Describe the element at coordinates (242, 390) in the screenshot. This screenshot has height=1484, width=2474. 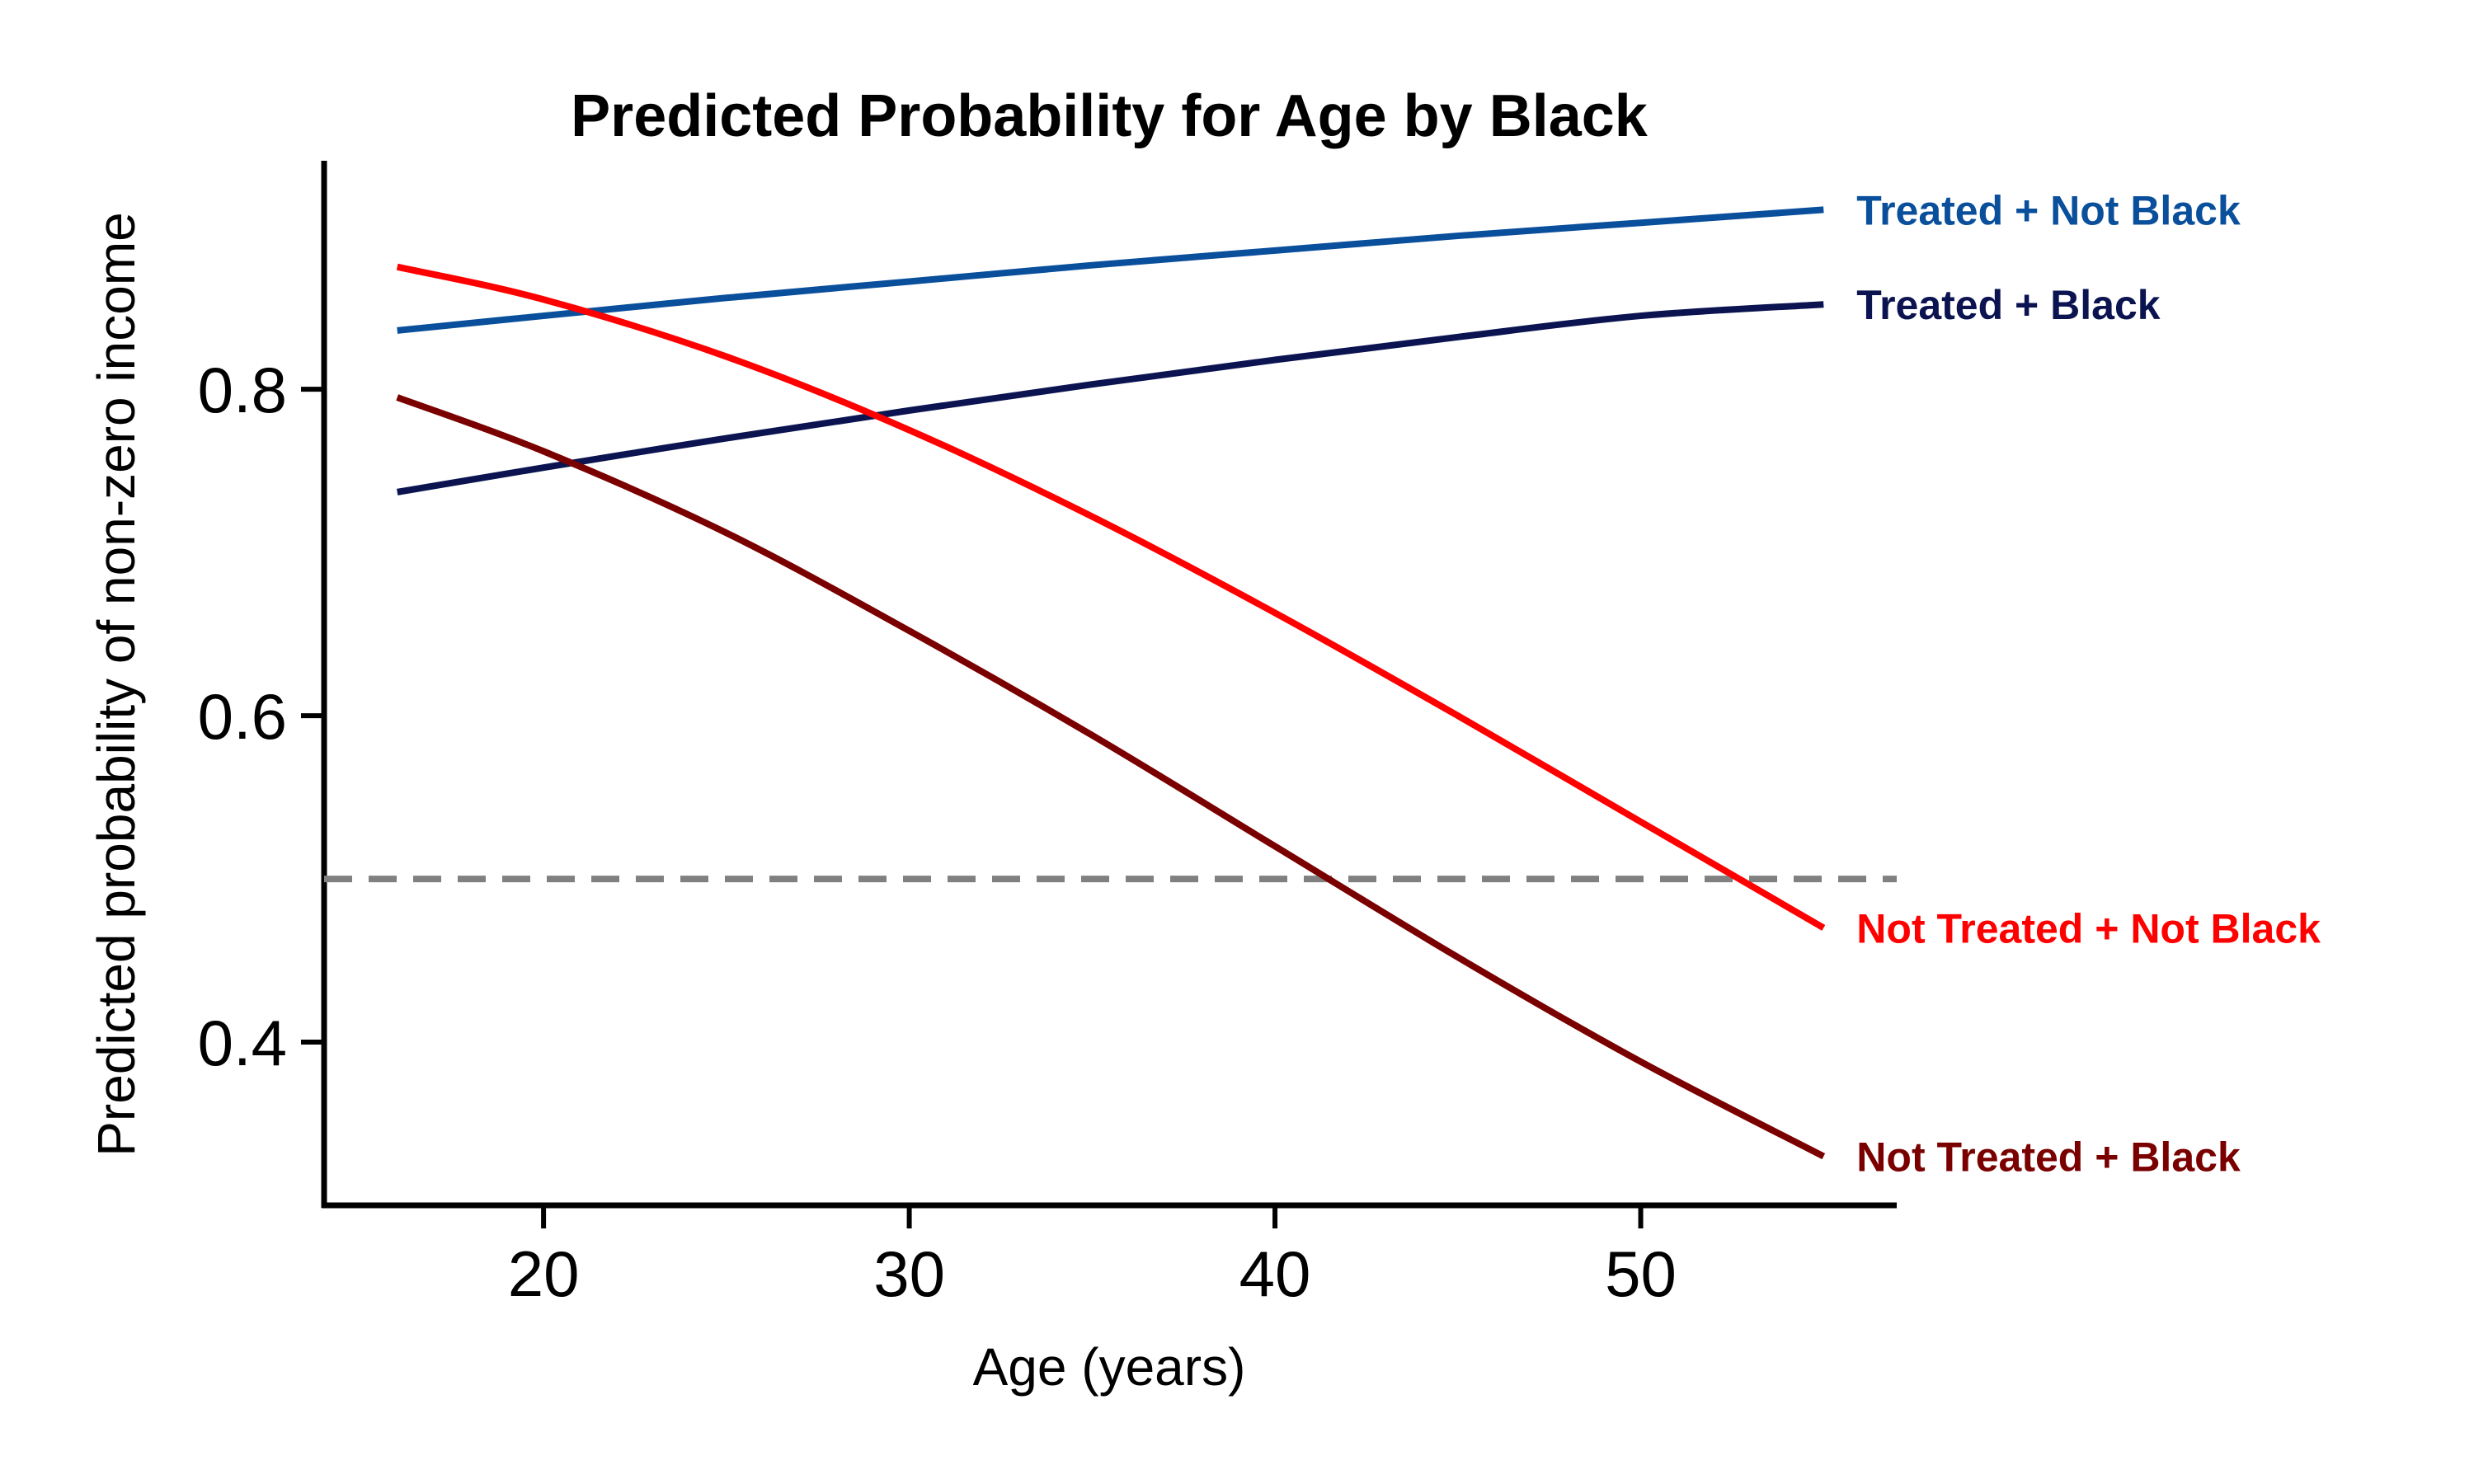
I see `y-tick-label: 0.8` at that location.